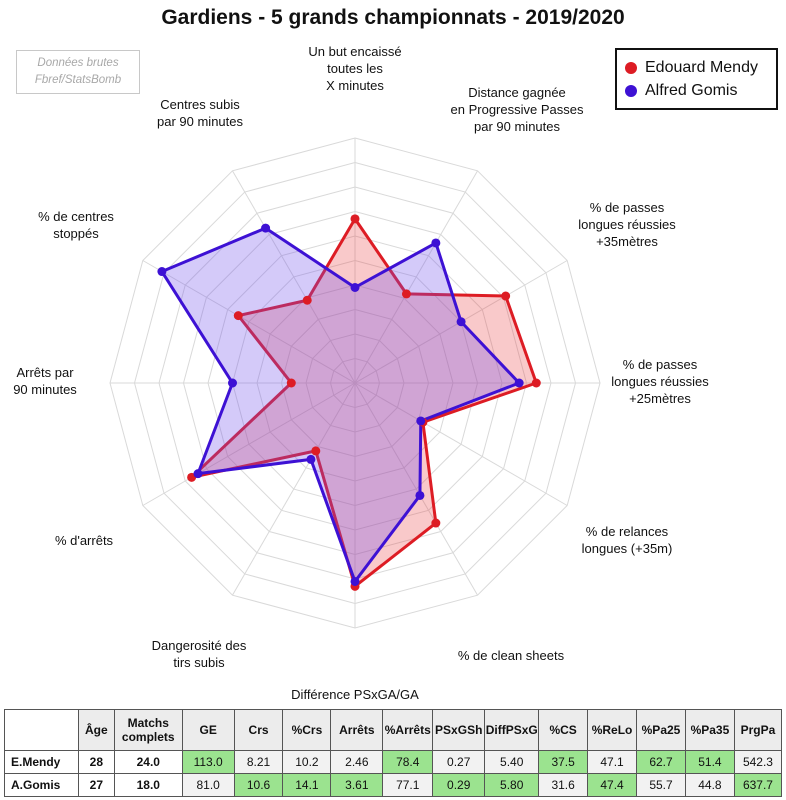  What do you see at coordinates (148, 762) in the screenshot?
I see `table-cell: 24.0` at bounding box center [148, 762].